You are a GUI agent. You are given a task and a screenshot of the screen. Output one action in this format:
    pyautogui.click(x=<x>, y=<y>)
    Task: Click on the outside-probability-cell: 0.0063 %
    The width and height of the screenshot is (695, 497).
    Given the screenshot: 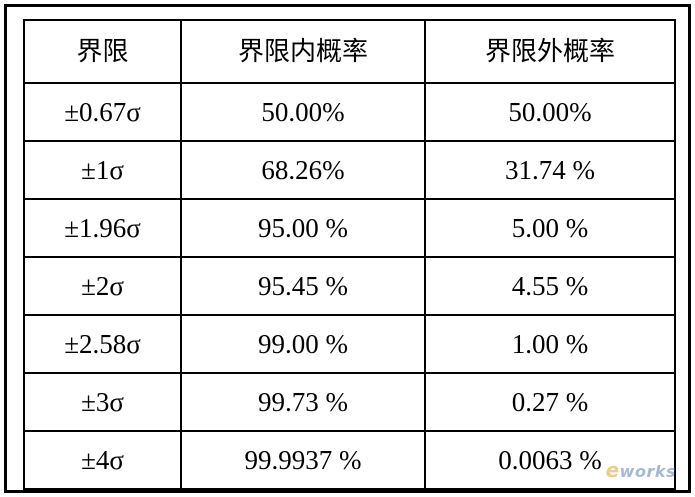 What is the action you would take?
    pyautogui.click(x=550, y=460)
    